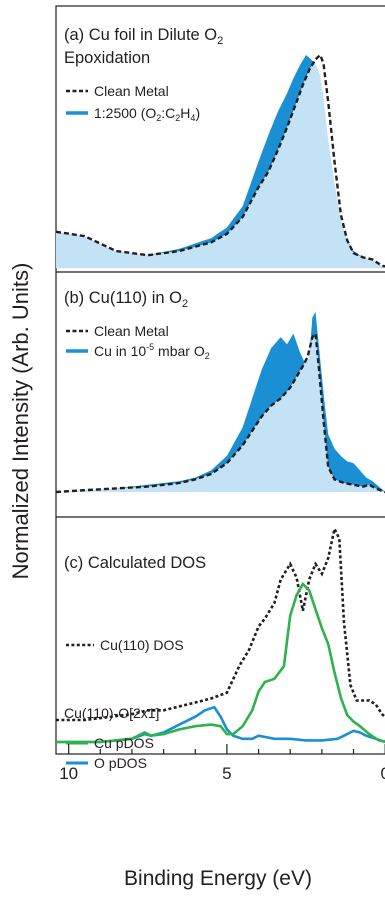 The width and height of the screenshot is (385, 897). I want to click on panel-b-title: (b) Cu(110) in O2, so click(126, 299).